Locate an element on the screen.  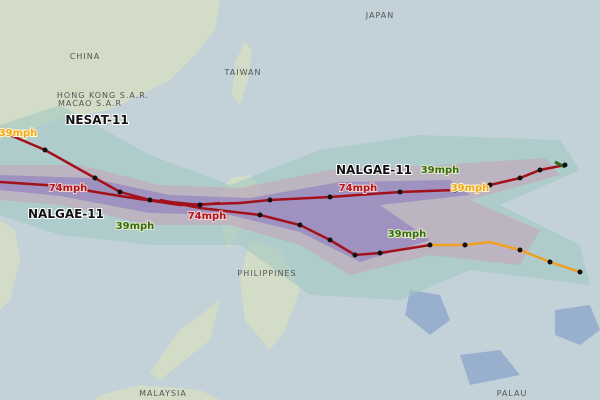
place-label: MALAYSIA is located at coordinates (163, 393).